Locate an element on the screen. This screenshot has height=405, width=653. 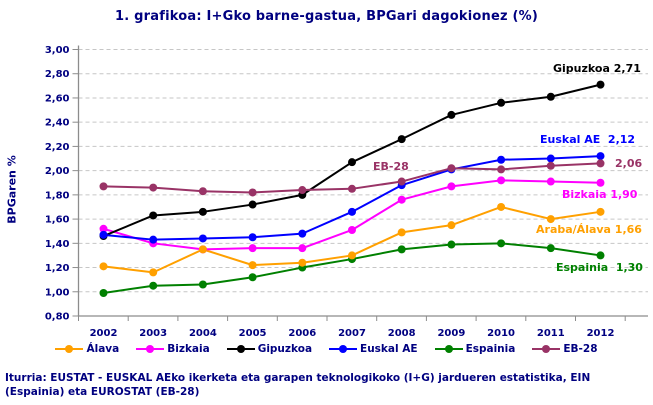
x-tick-label-2009: 2009 is located at coordinates (451, 333).